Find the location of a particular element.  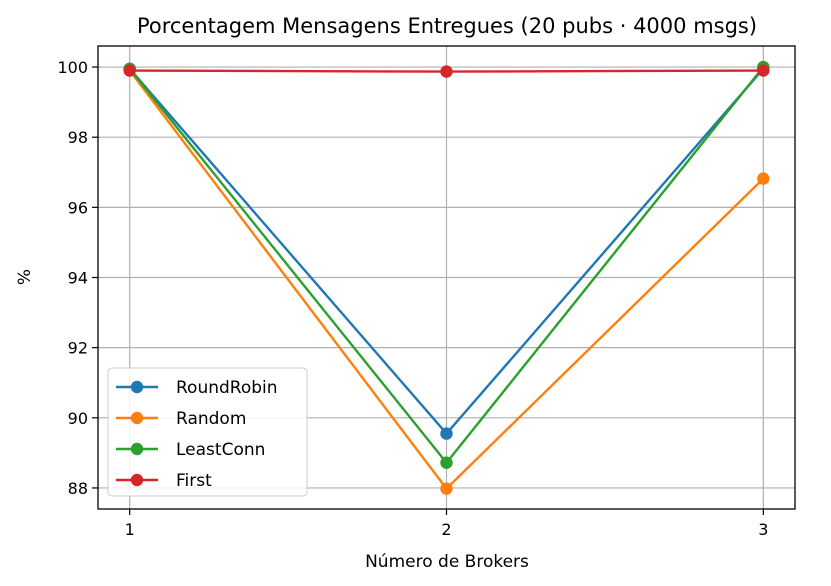

y-tick-label: 100 is located at coordinates (72, 67).